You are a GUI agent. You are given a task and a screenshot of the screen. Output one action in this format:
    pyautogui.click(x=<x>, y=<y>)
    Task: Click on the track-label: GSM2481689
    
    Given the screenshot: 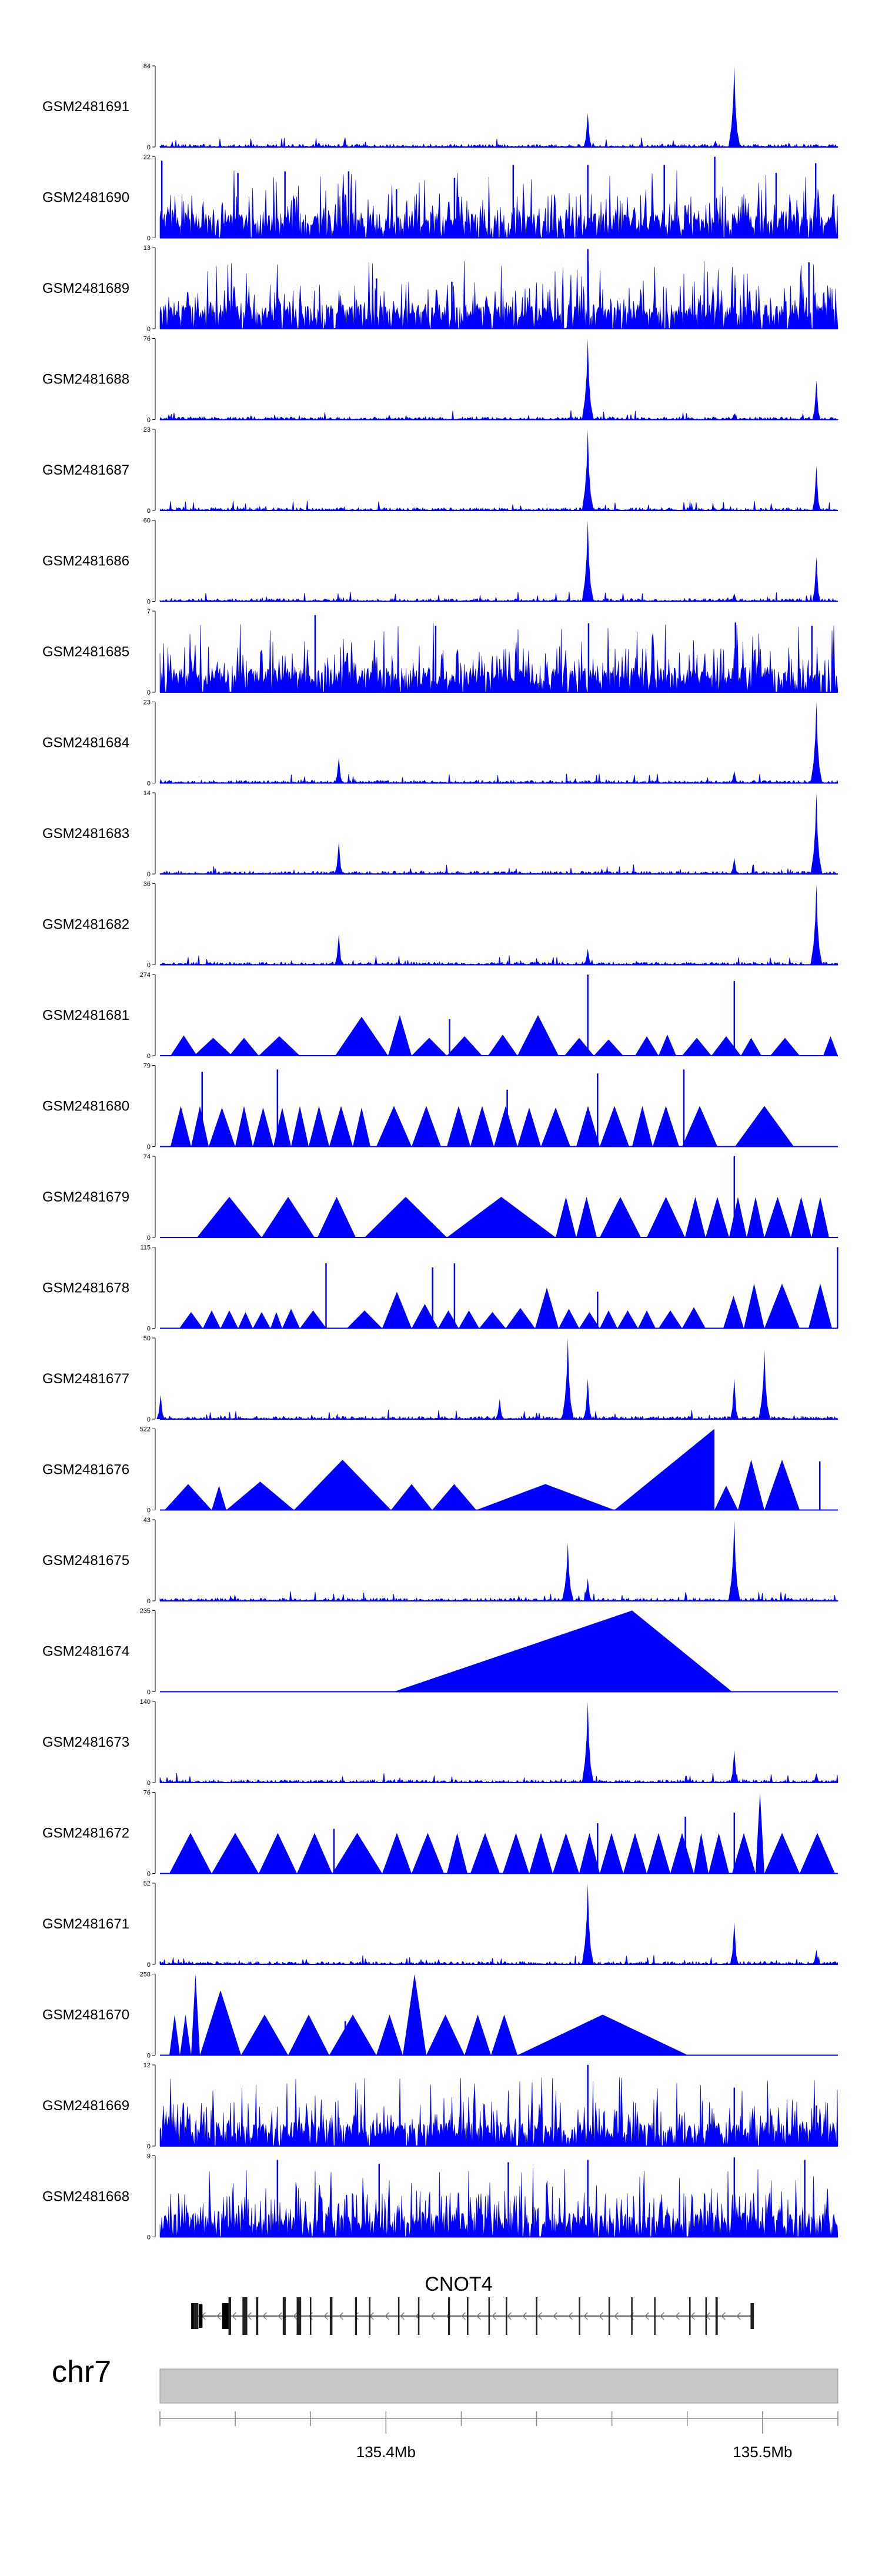 What is the action you would take?
    pyautogui.click(x=85, y=288)
    